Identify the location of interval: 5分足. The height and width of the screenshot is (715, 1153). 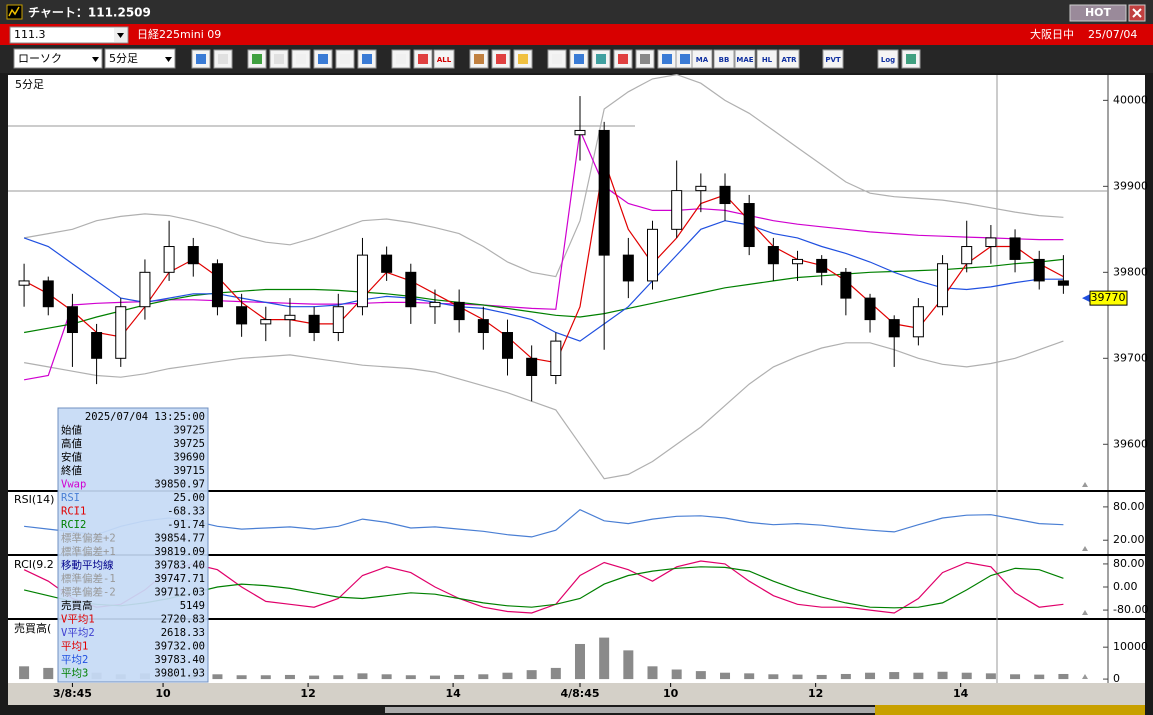
(123, 58).